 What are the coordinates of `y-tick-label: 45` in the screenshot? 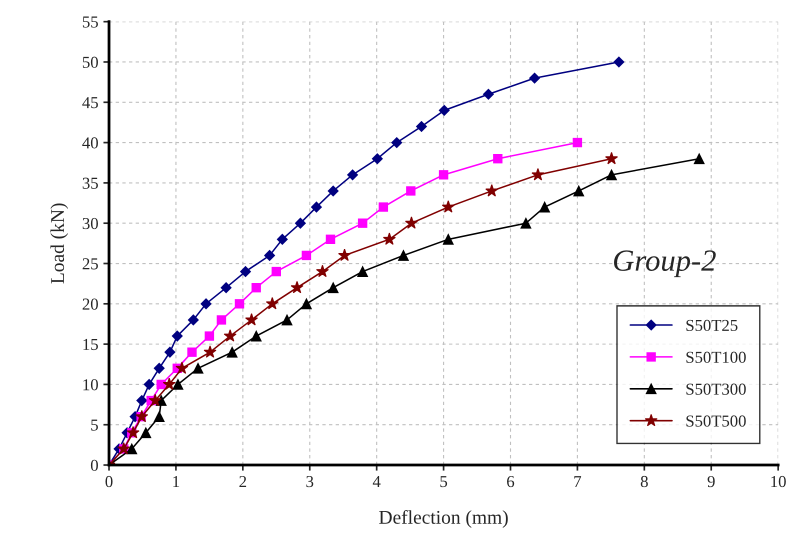 It's located at (90, 102).